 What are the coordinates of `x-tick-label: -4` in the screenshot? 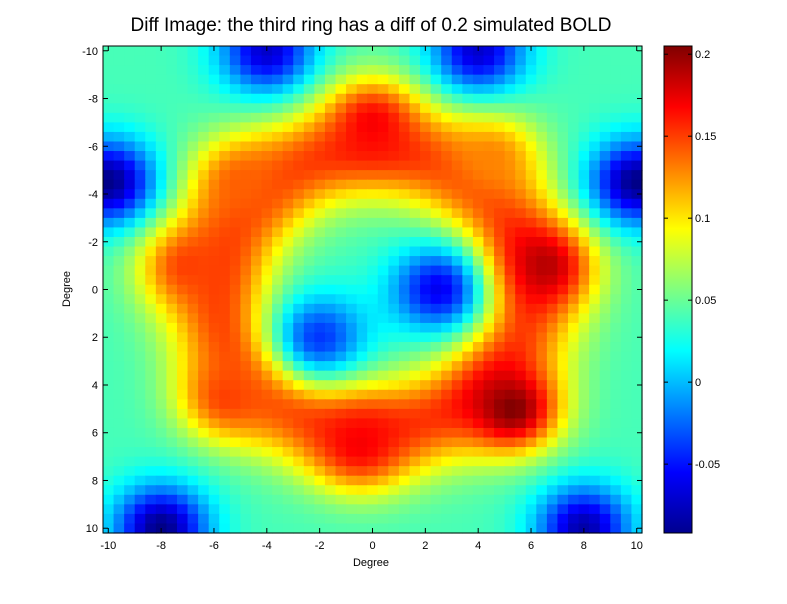 It's located at (267, 546).